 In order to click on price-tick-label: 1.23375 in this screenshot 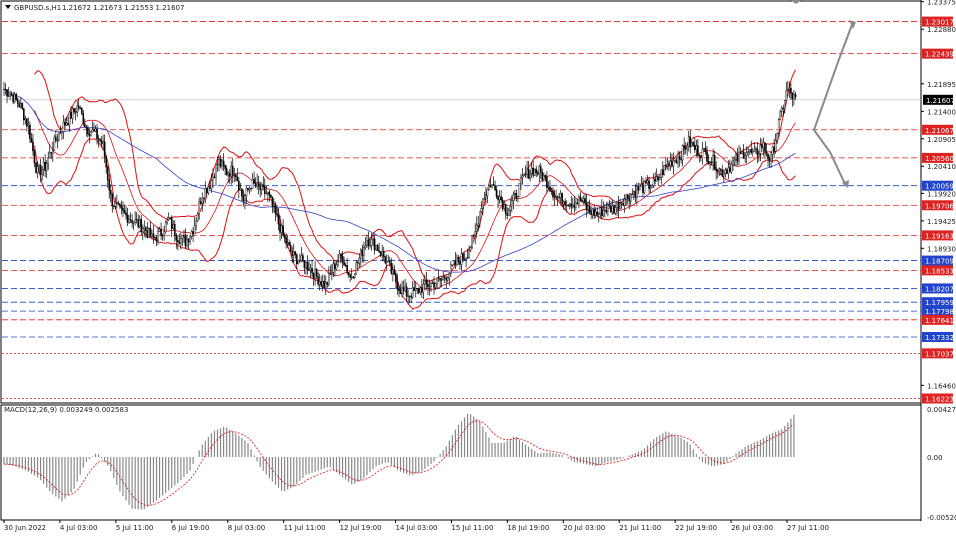, I will do `click(941, 3)`.